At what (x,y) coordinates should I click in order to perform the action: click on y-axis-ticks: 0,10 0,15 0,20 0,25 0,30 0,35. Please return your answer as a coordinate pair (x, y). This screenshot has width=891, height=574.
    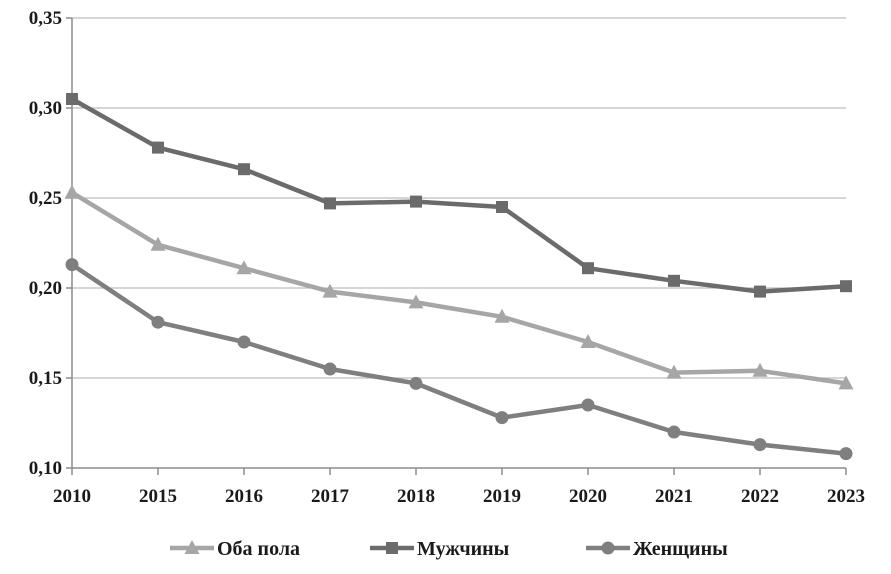
    Looking at the image, I should click on (50, 243).